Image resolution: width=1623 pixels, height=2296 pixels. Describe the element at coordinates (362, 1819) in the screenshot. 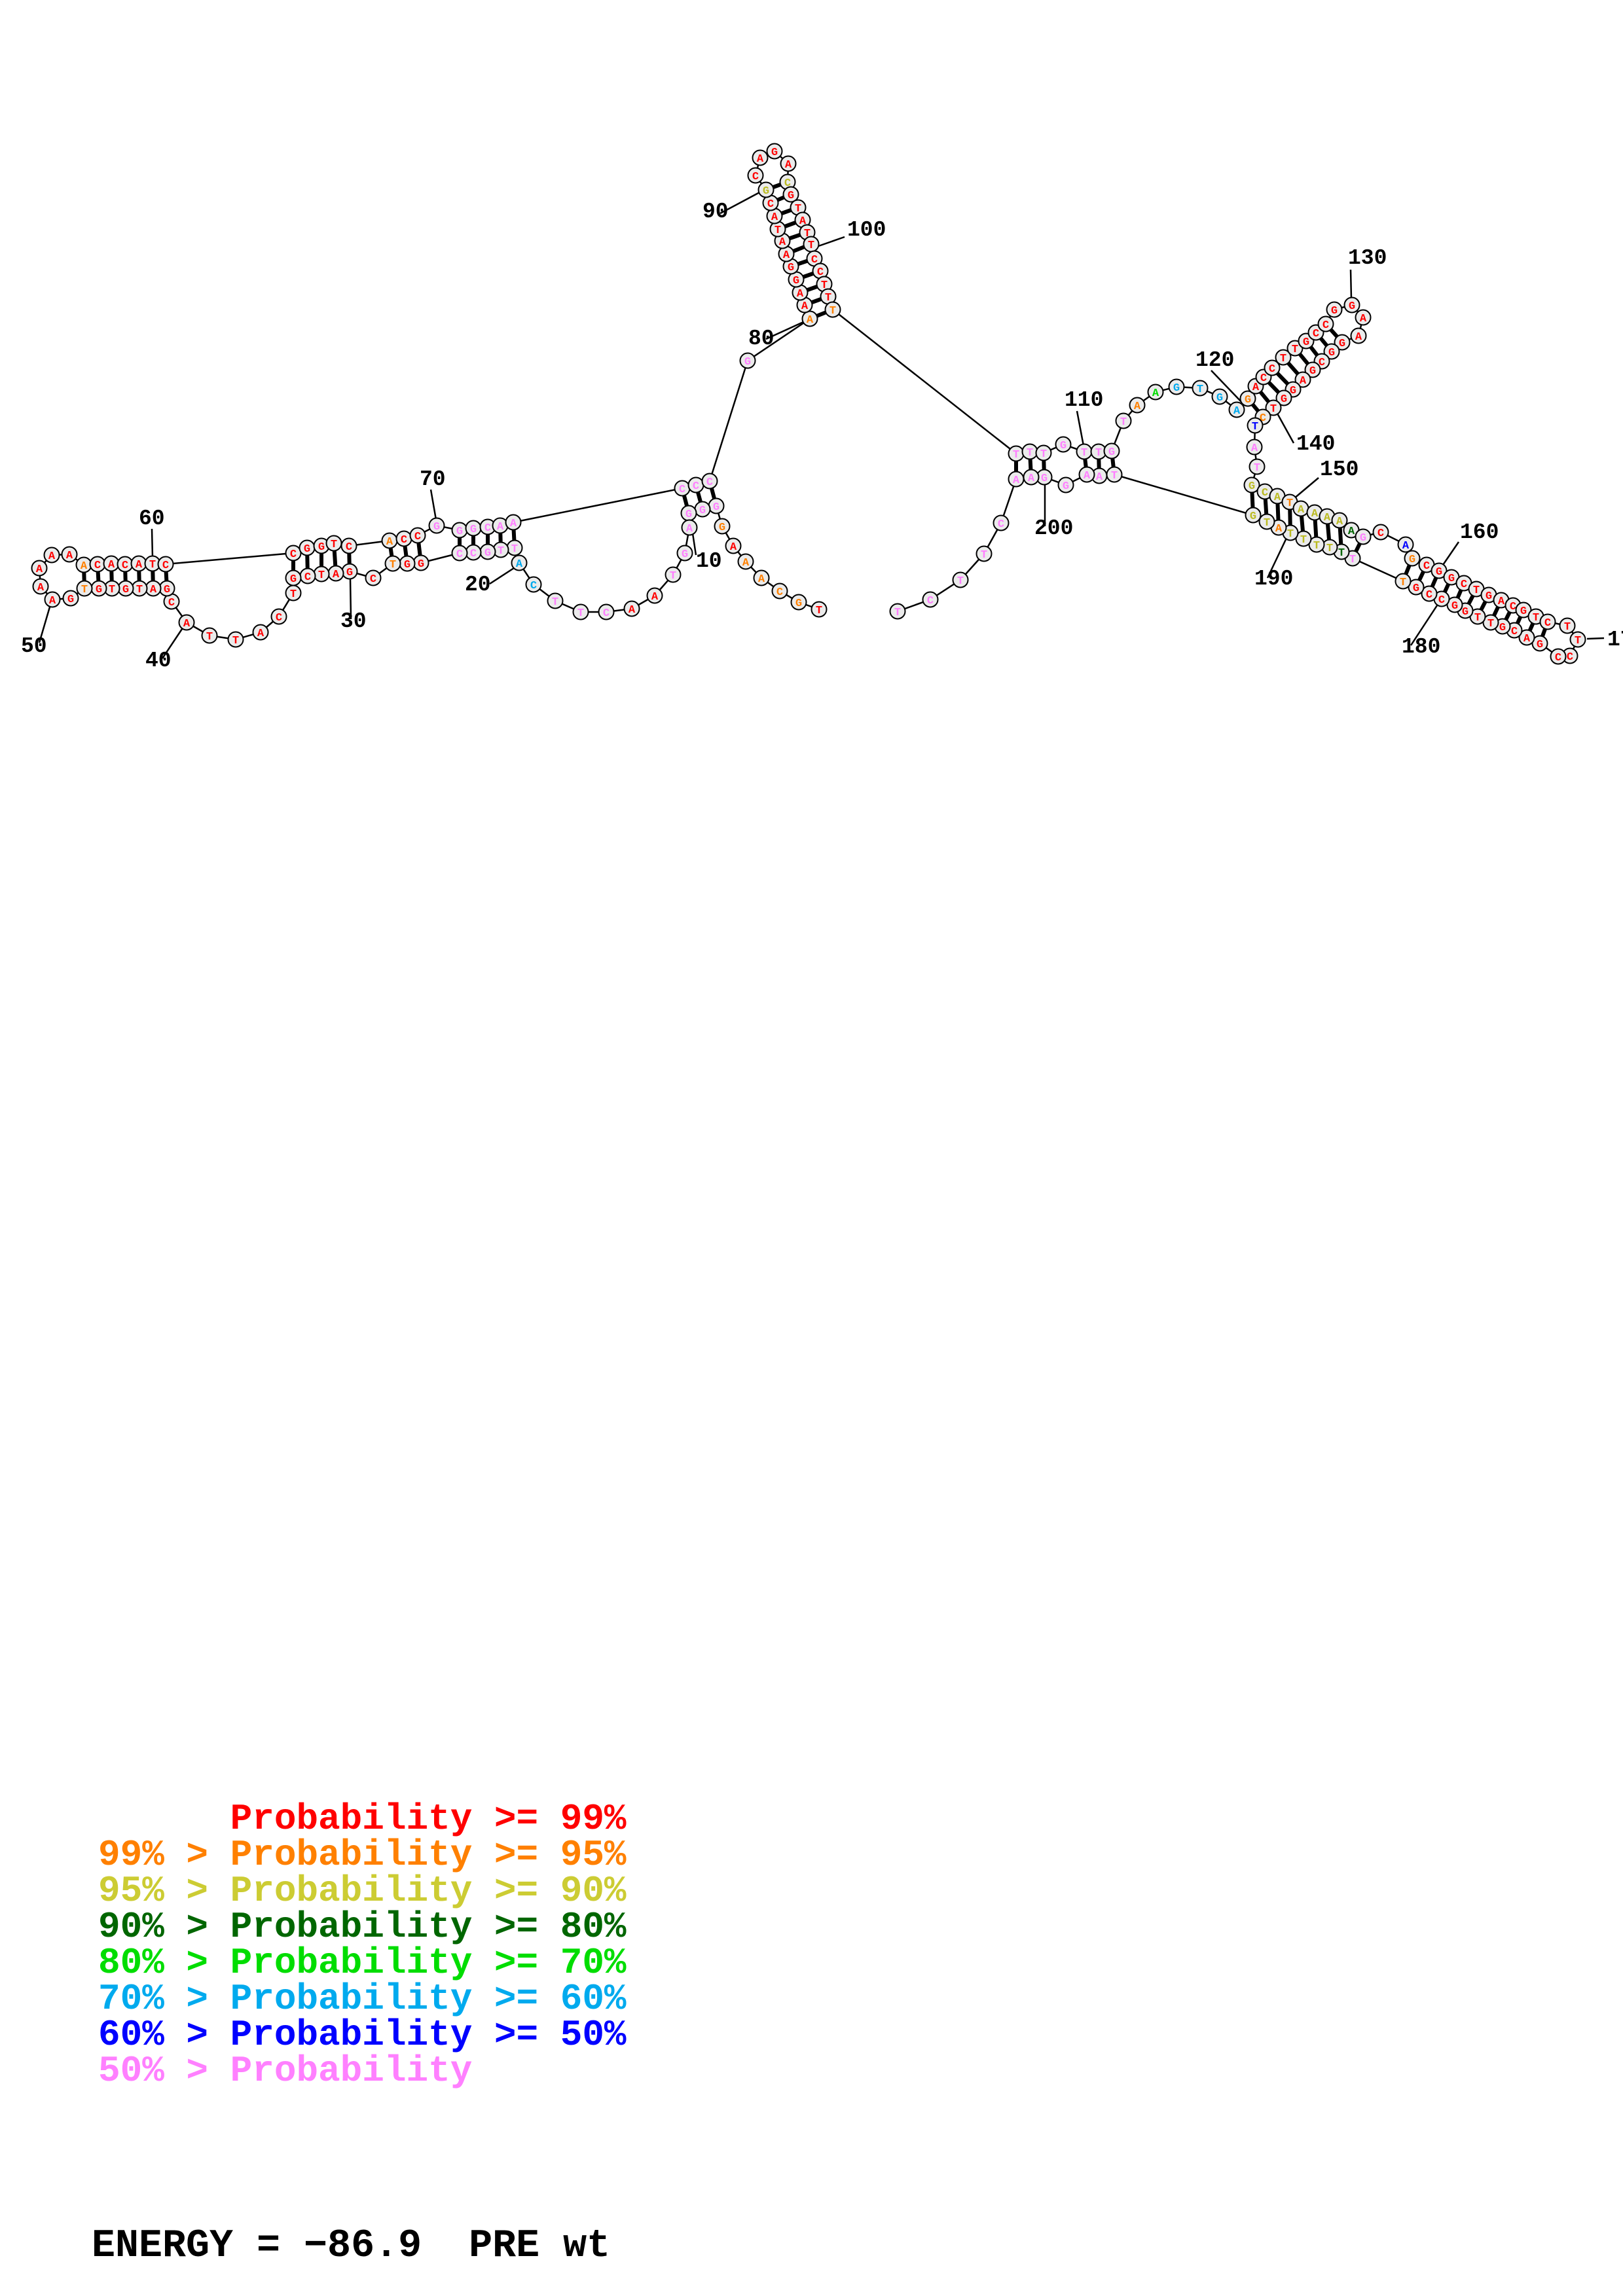

I see `legend-entry: Probability >= 99%` at that location.